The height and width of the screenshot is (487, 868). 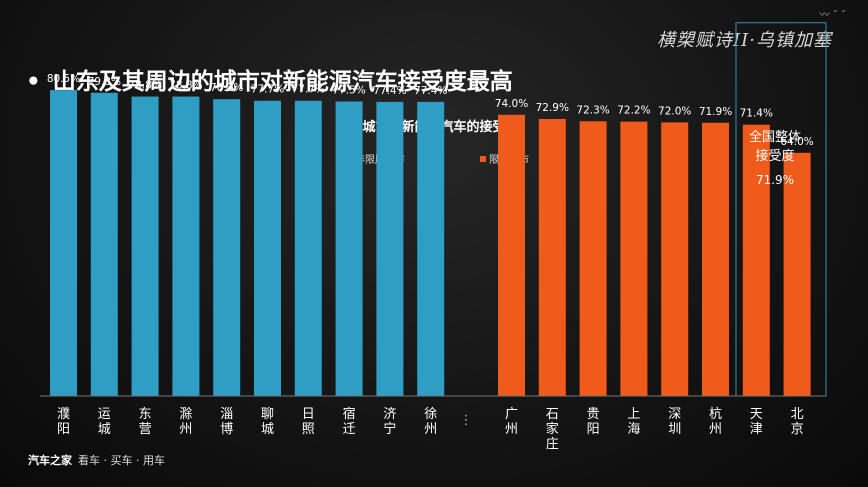 What do you see at coordinates (145, 414) in the screenshot?
I see `category-label: 东` at bounding box center [145, 414].